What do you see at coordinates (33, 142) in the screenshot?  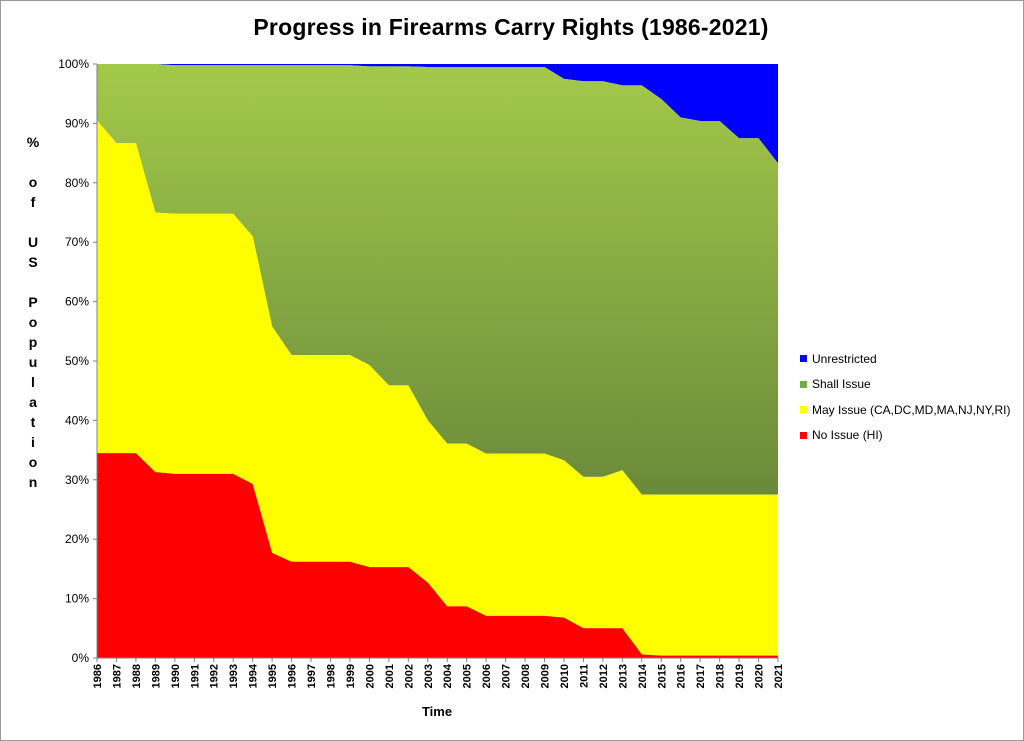 I see `y-label-char: %` at bounding box center [33, 142].